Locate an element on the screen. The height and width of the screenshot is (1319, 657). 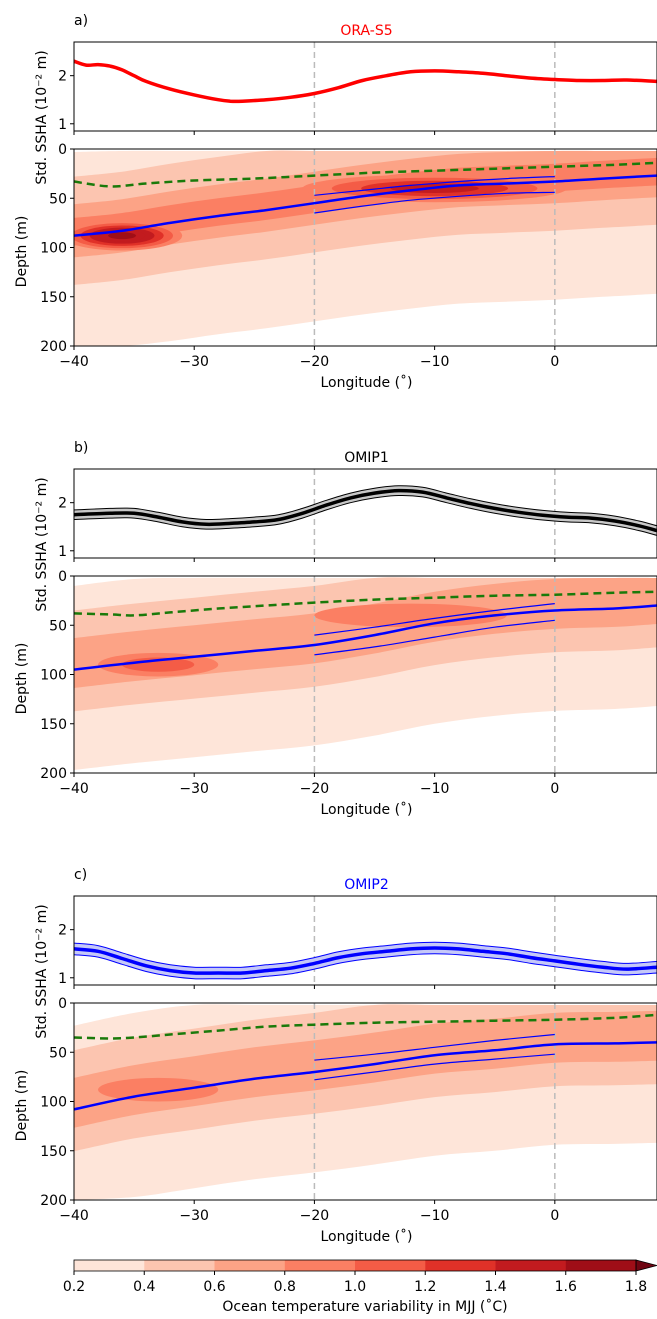
colorbar-tick-label: 1.0 is located at coordinates (355, 1287).